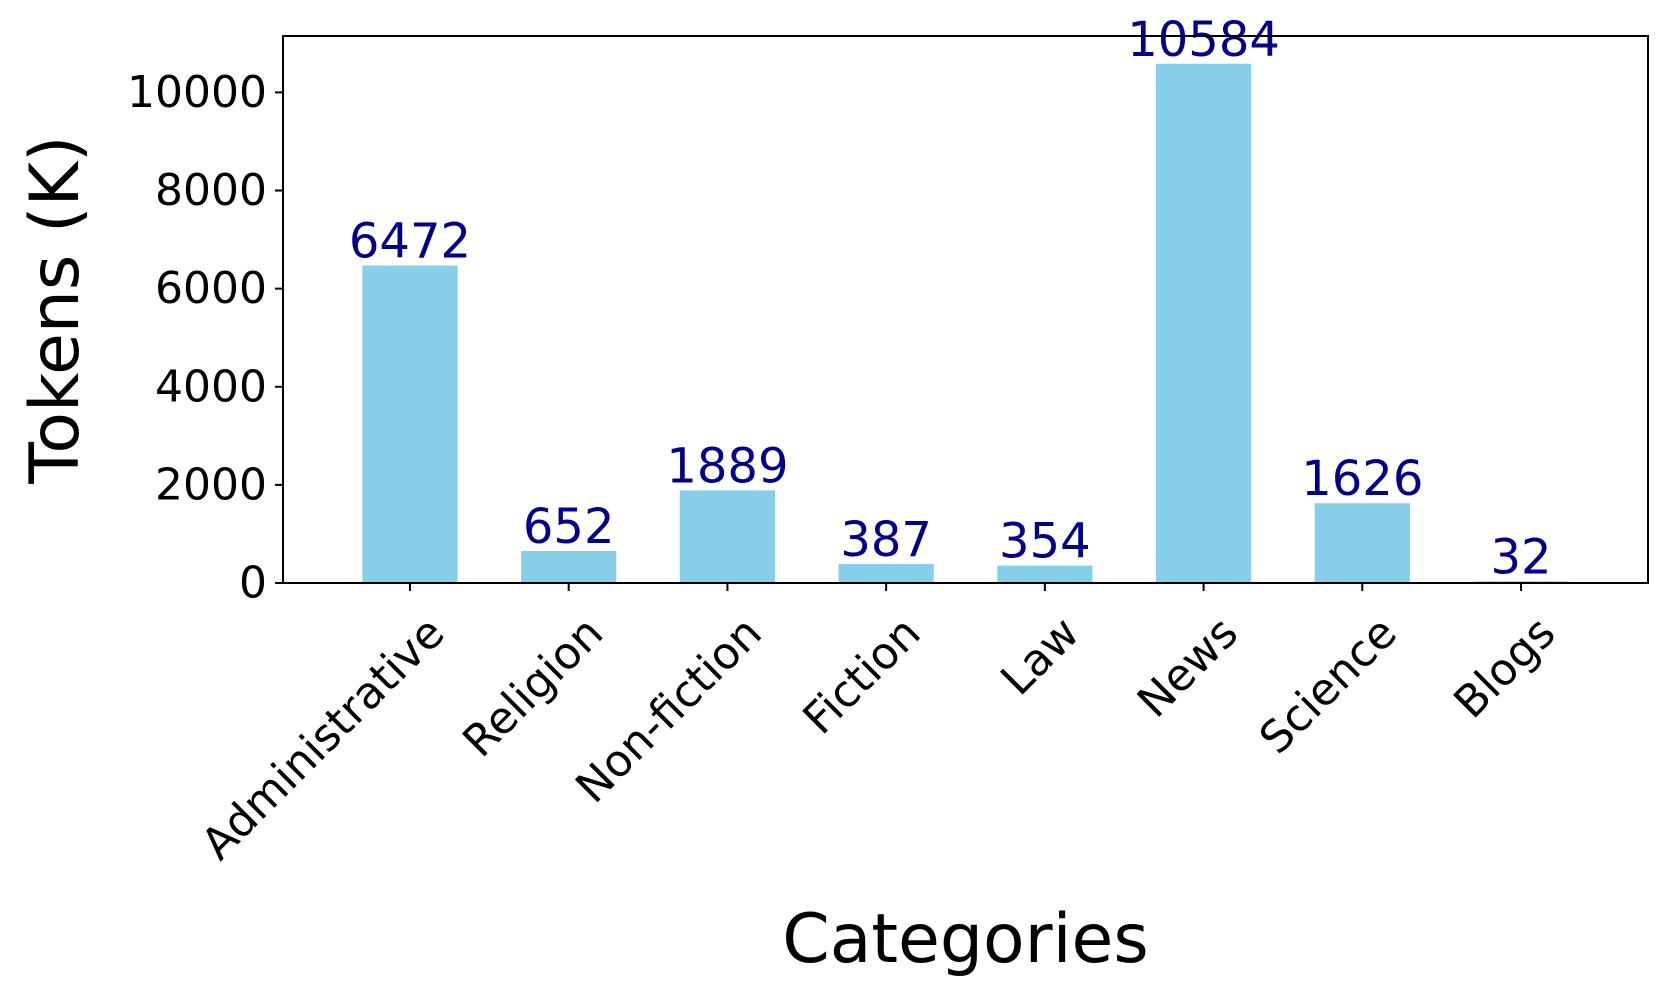 The width and height of the screenshot is (1661, 997). What do you see at coordinates (1504, 667) in the screenshot?
I see `x-tick-label-blogs: Blogs` at bounding box center [1504, 667].